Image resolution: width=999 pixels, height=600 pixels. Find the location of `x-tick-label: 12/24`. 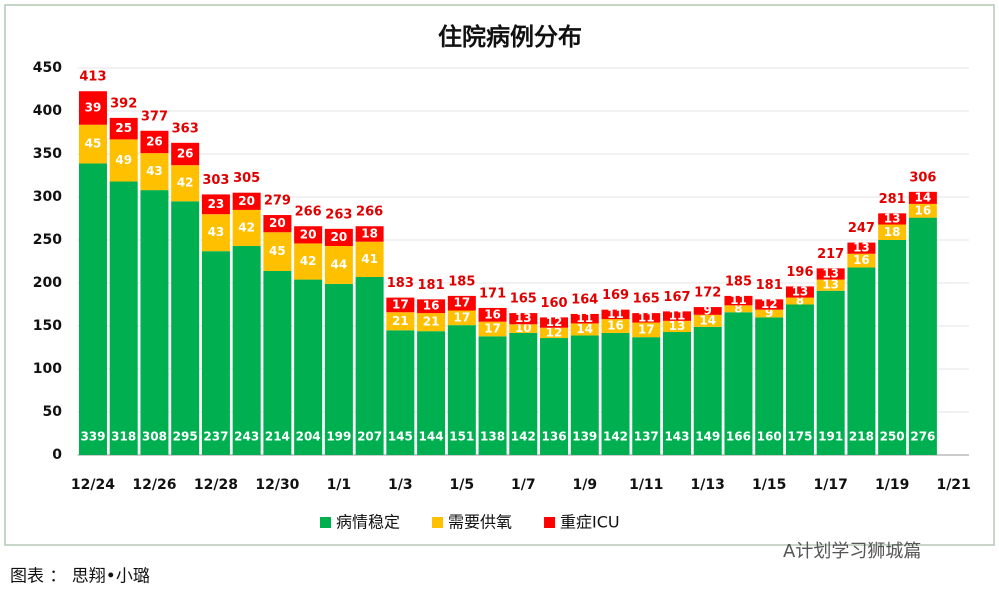

x-tick-label: 12/24 is located at coordinates (93, 485).